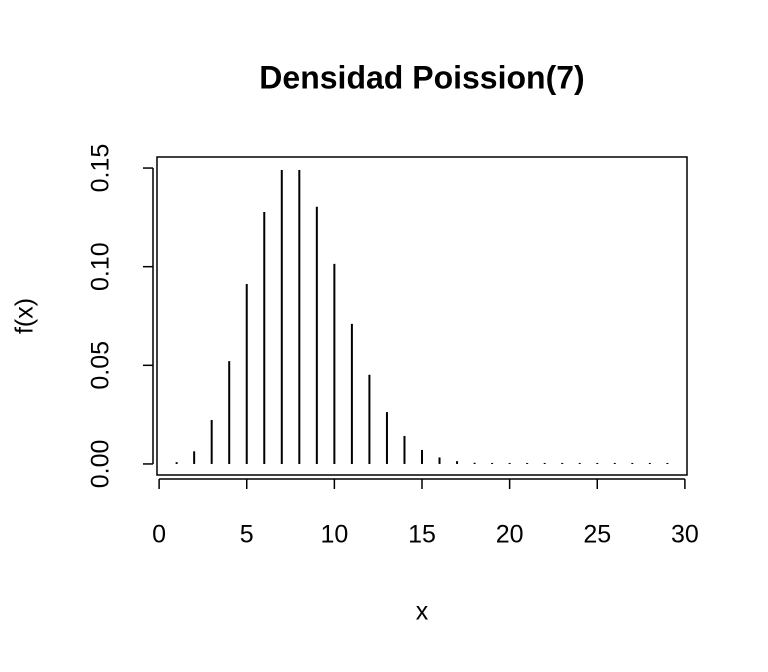  I want to click on y-tick-label: 0.00, so click(101, 464).